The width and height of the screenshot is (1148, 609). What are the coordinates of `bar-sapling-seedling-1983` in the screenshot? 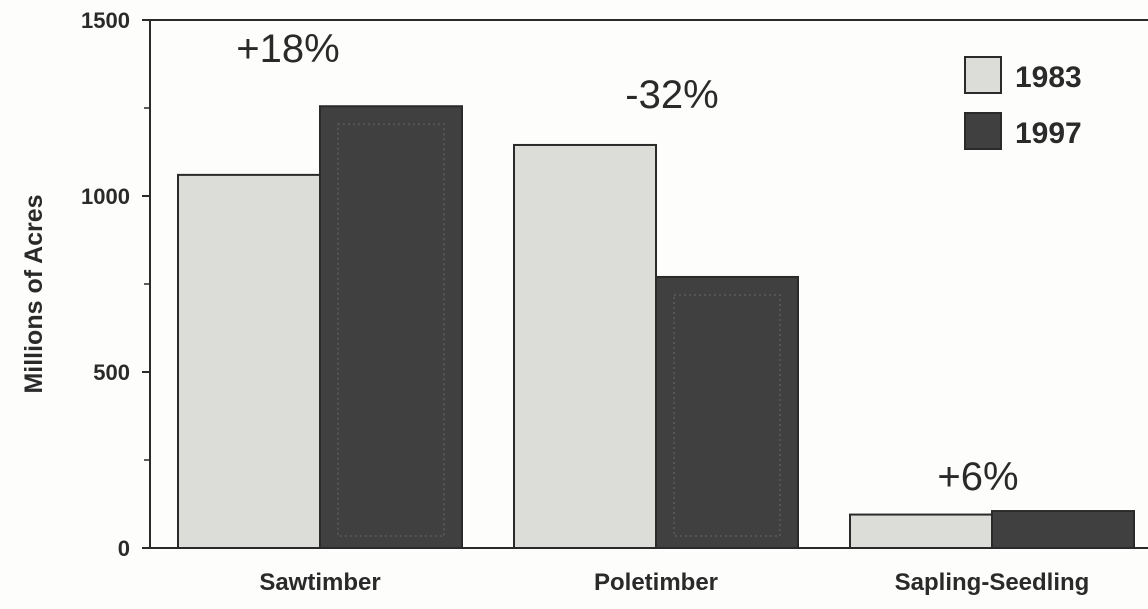 It's located at (921, 531).